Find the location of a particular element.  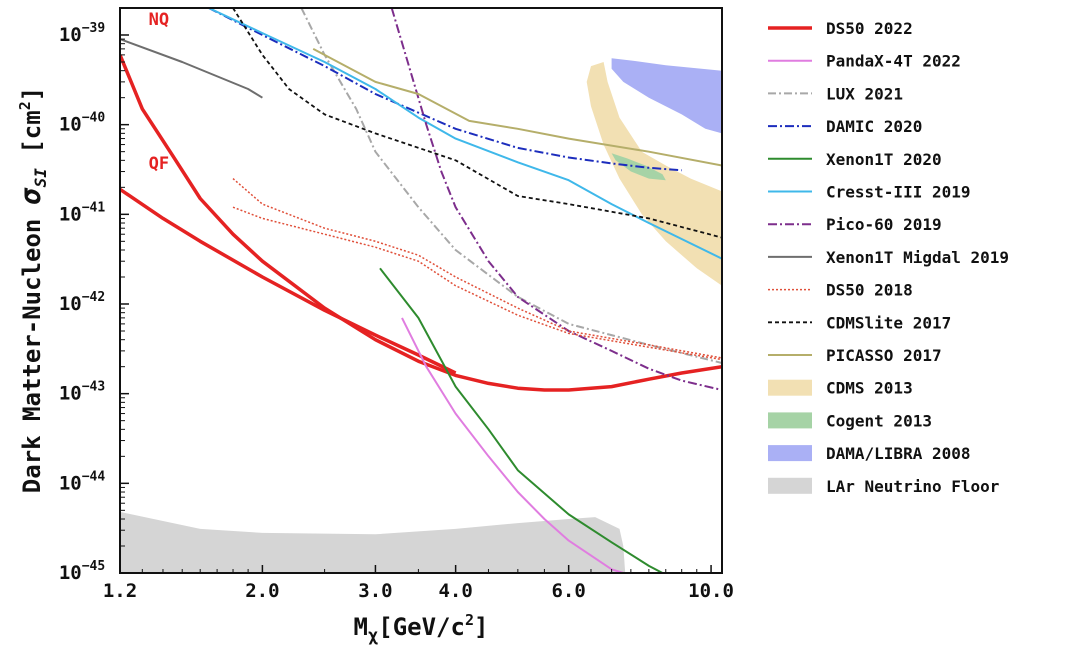

x-tick-label: 3.0 is located at coordinates (375, 591).